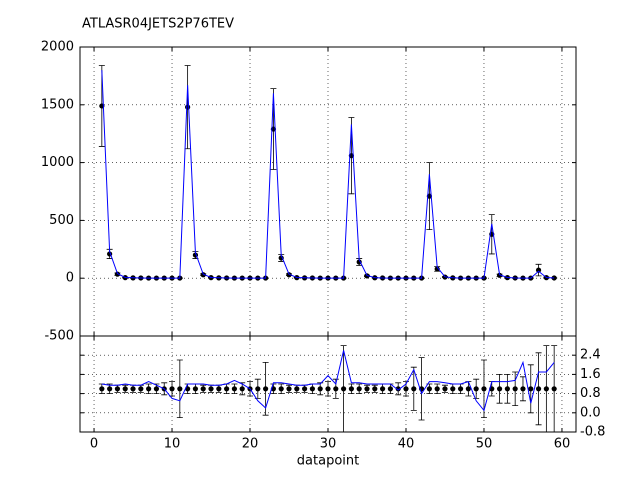 This screenshot has height=480, width=640. I want to click on y-tick-label: 2000, so click(57, 47).